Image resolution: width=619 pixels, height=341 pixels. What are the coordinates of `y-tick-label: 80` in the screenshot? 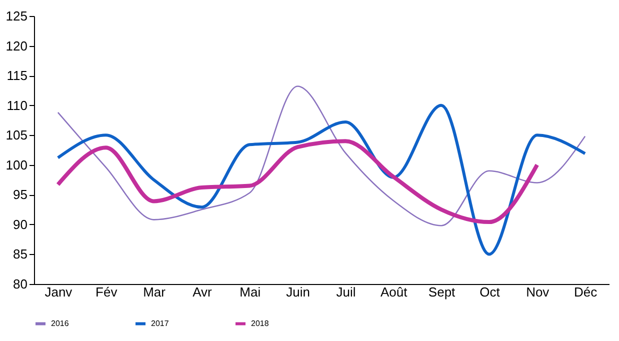 It's located at (20, 284).